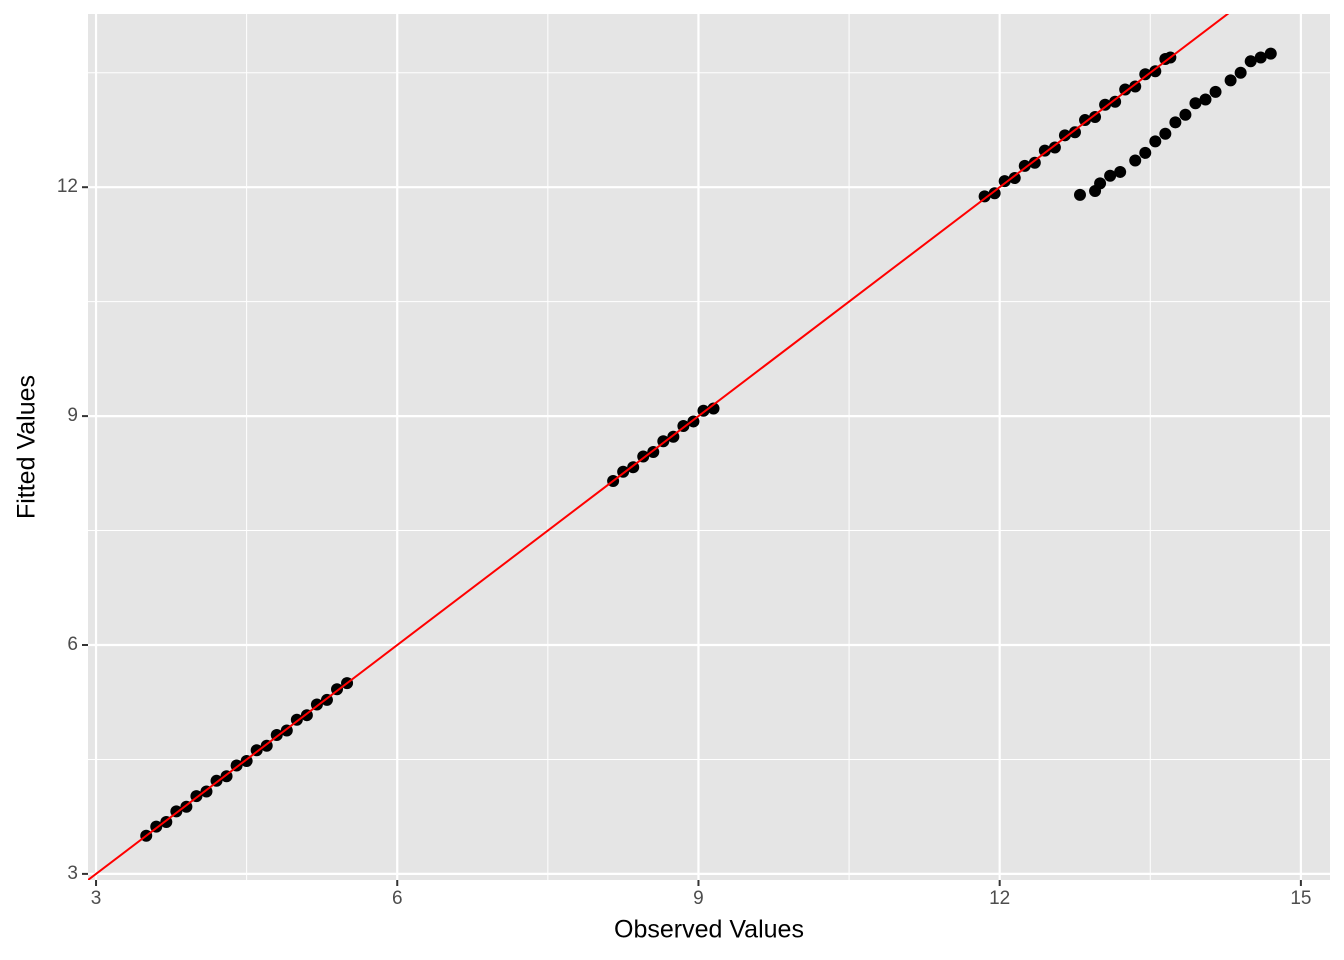 This screenshot has height=960, width=1344. I want to click on x-tick-label: 12, so click(999, 898).